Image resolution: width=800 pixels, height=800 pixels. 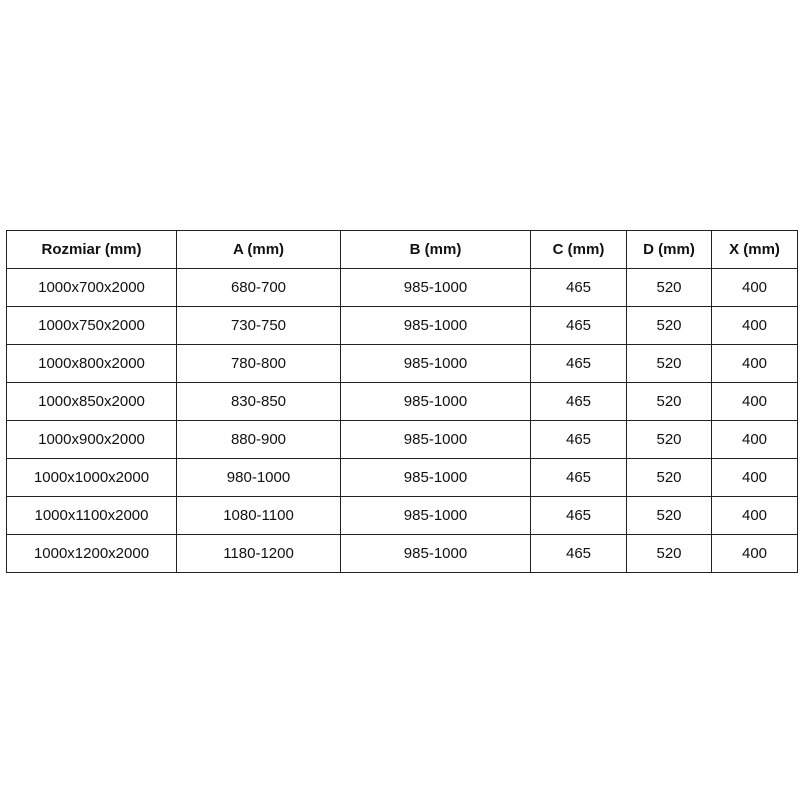 What do you see at coordinates (91, 439) in the screenshot?
I see `table-cell: 1000x900x2000` at bounding box center [91, 439].